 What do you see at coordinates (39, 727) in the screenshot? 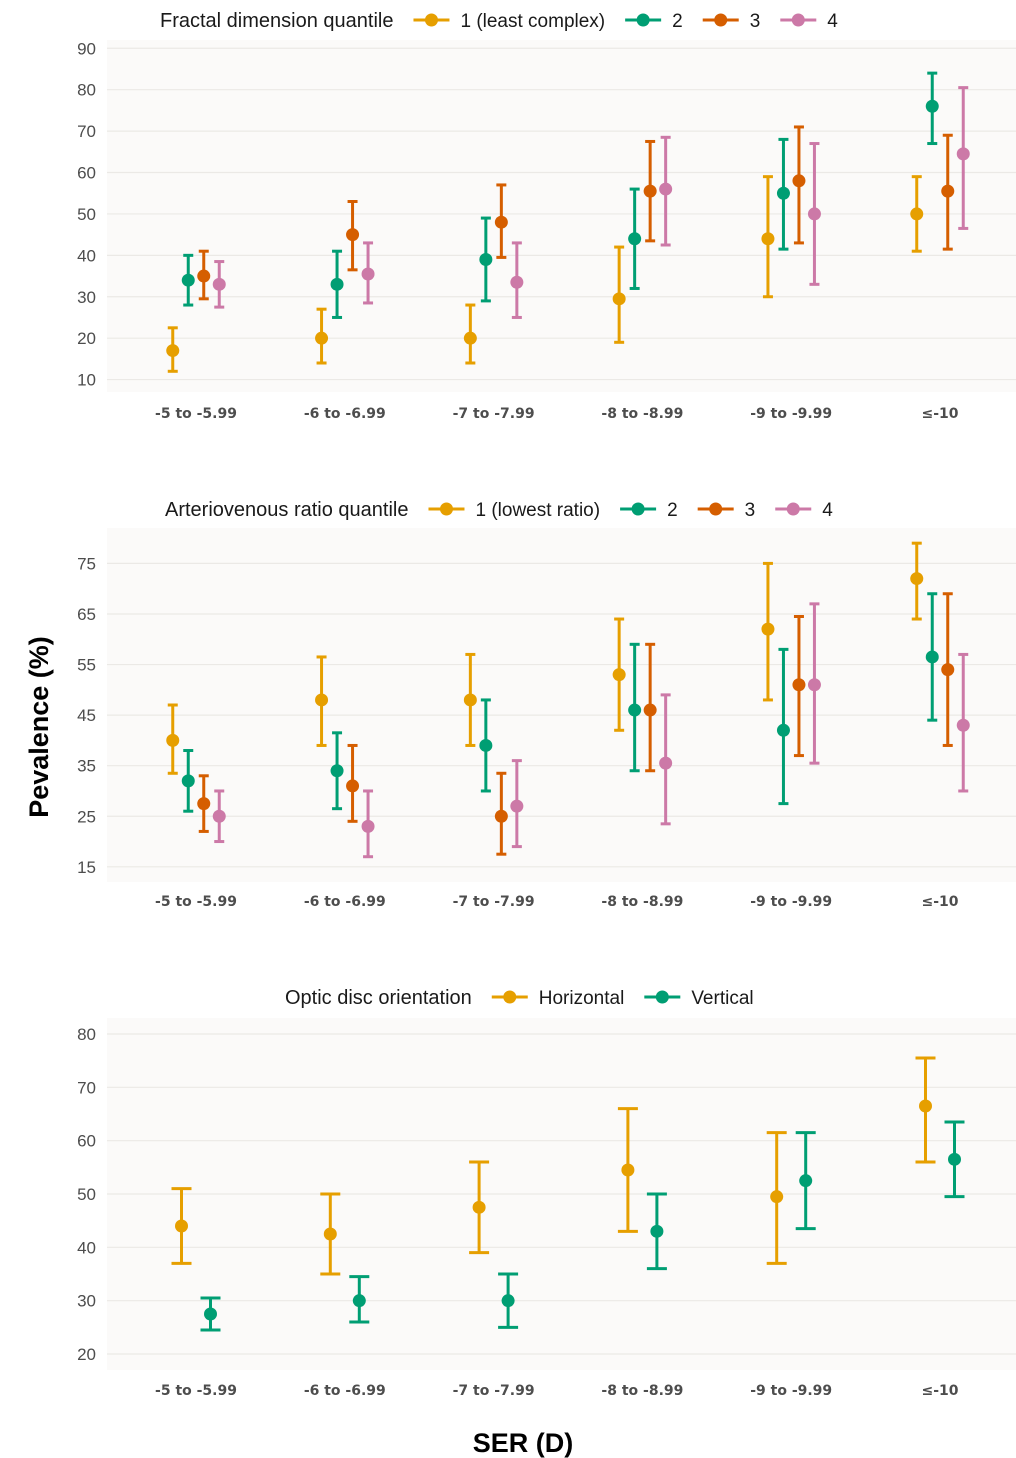
I see `y-axis-title: Pevalence (%)` at bounding box center [39, 727].